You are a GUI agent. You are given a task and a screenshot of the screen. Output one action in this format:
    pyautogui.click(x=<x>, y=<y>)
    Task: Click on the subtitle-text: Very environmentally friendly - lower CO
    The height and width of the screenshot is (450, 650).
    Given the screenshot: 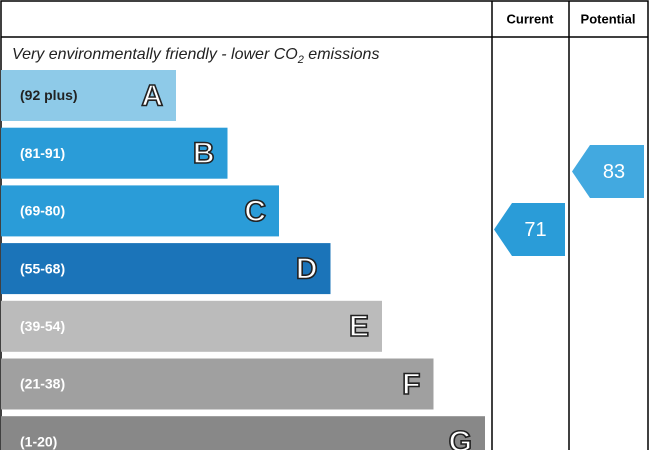 What is the action you would take?
    pyautogui.click(x=155, y=54)
    